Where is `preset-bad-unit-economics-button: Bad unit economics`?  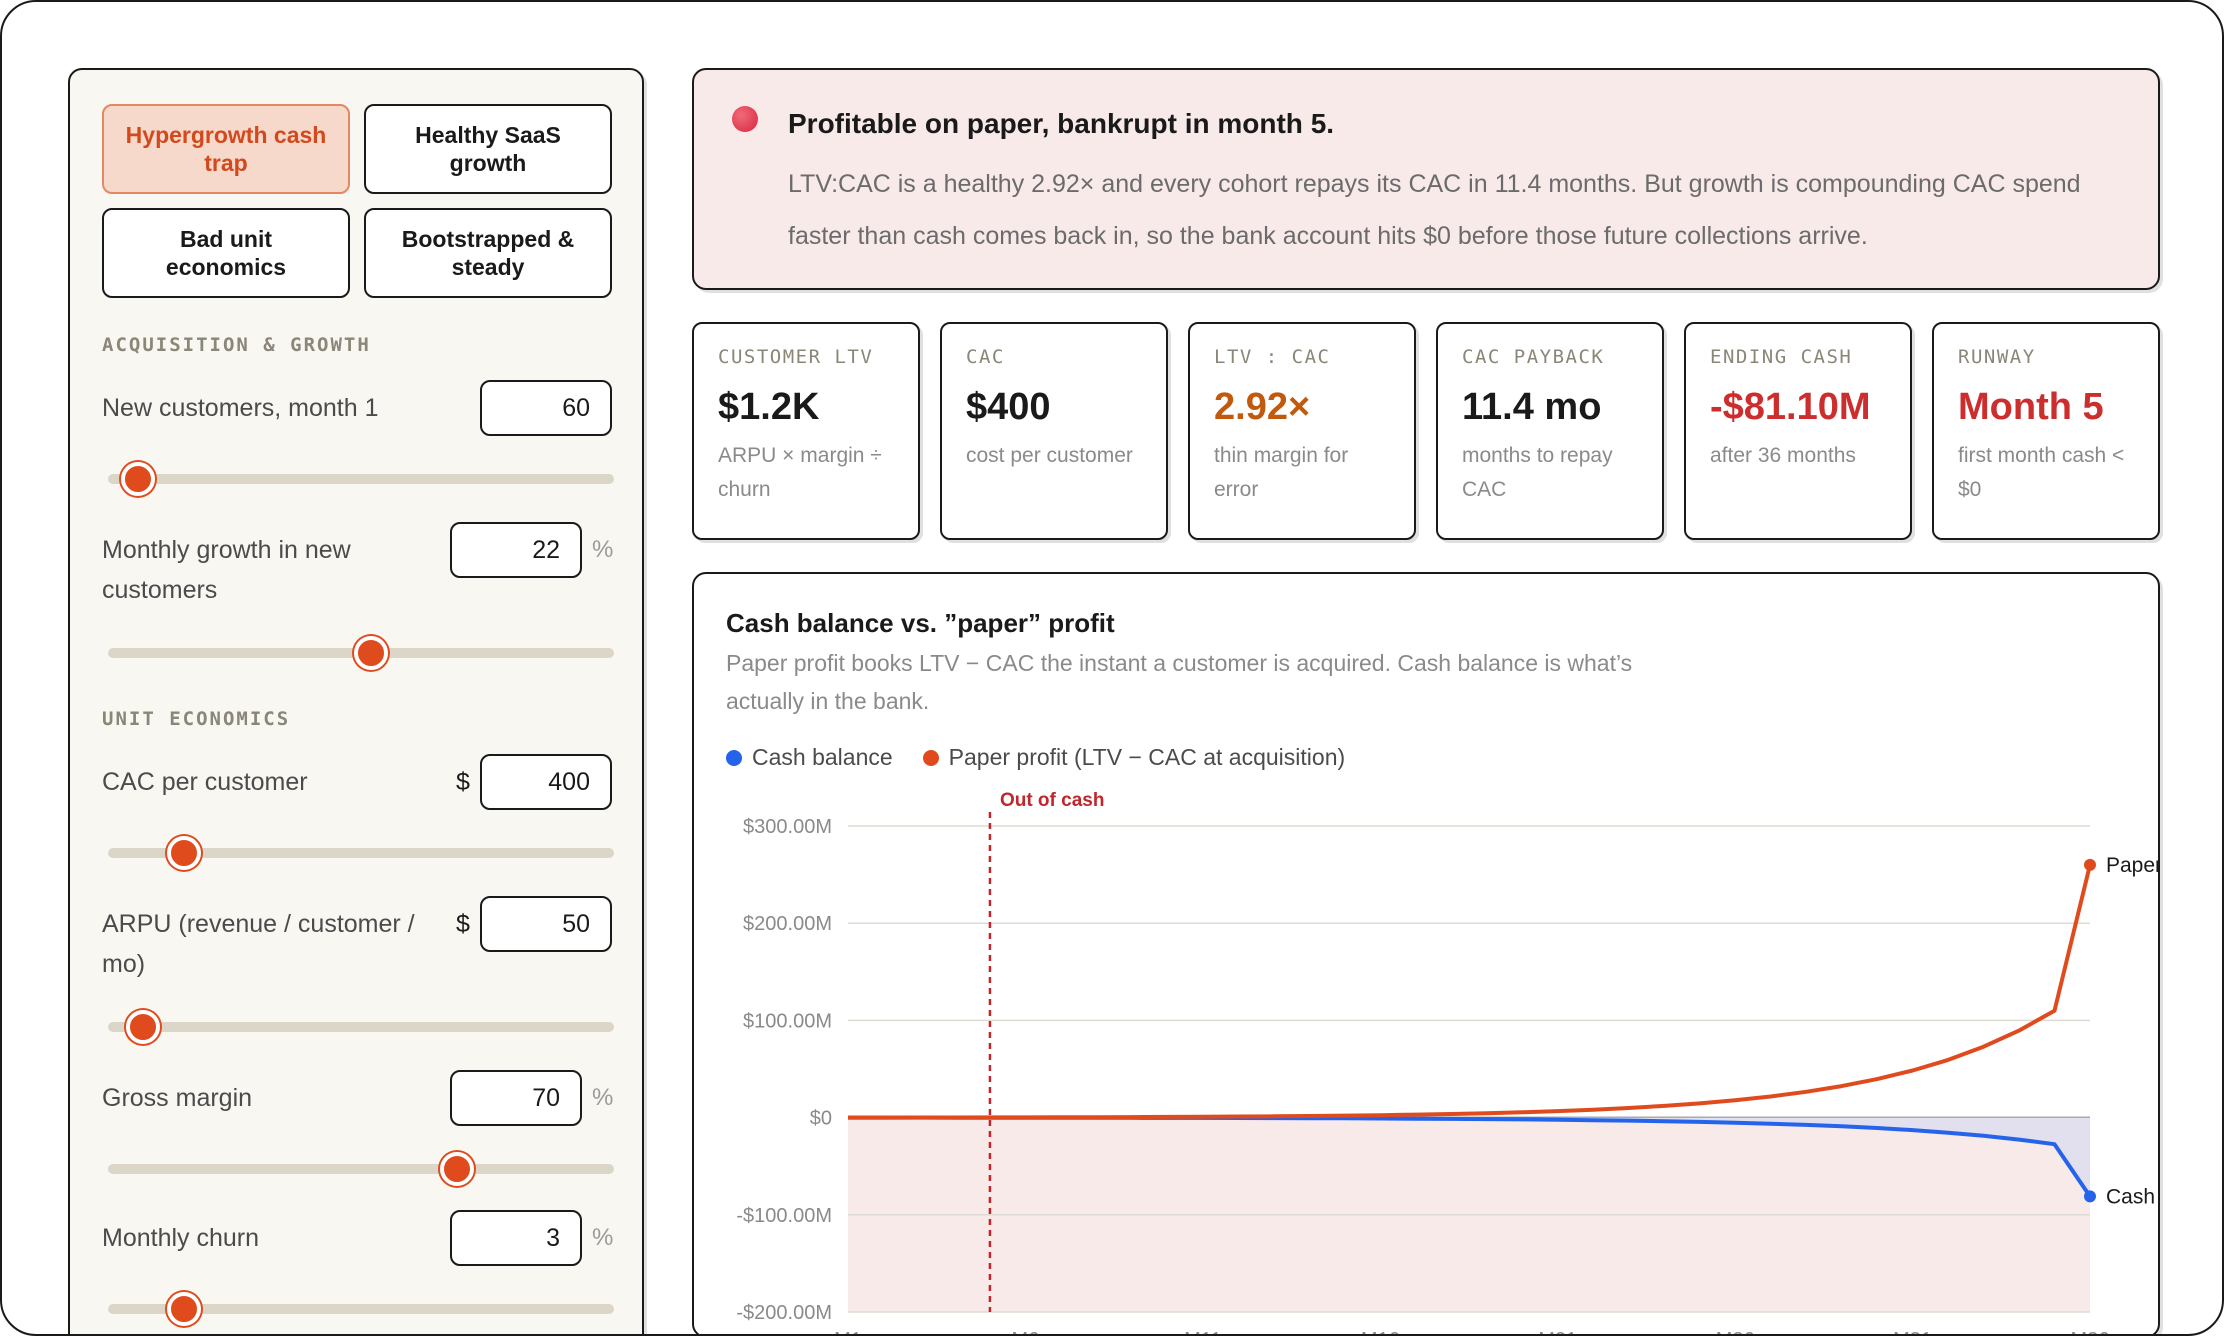
preset-bad-unit-economics-button: Bad unit economics is located at coordinates (226, 253).